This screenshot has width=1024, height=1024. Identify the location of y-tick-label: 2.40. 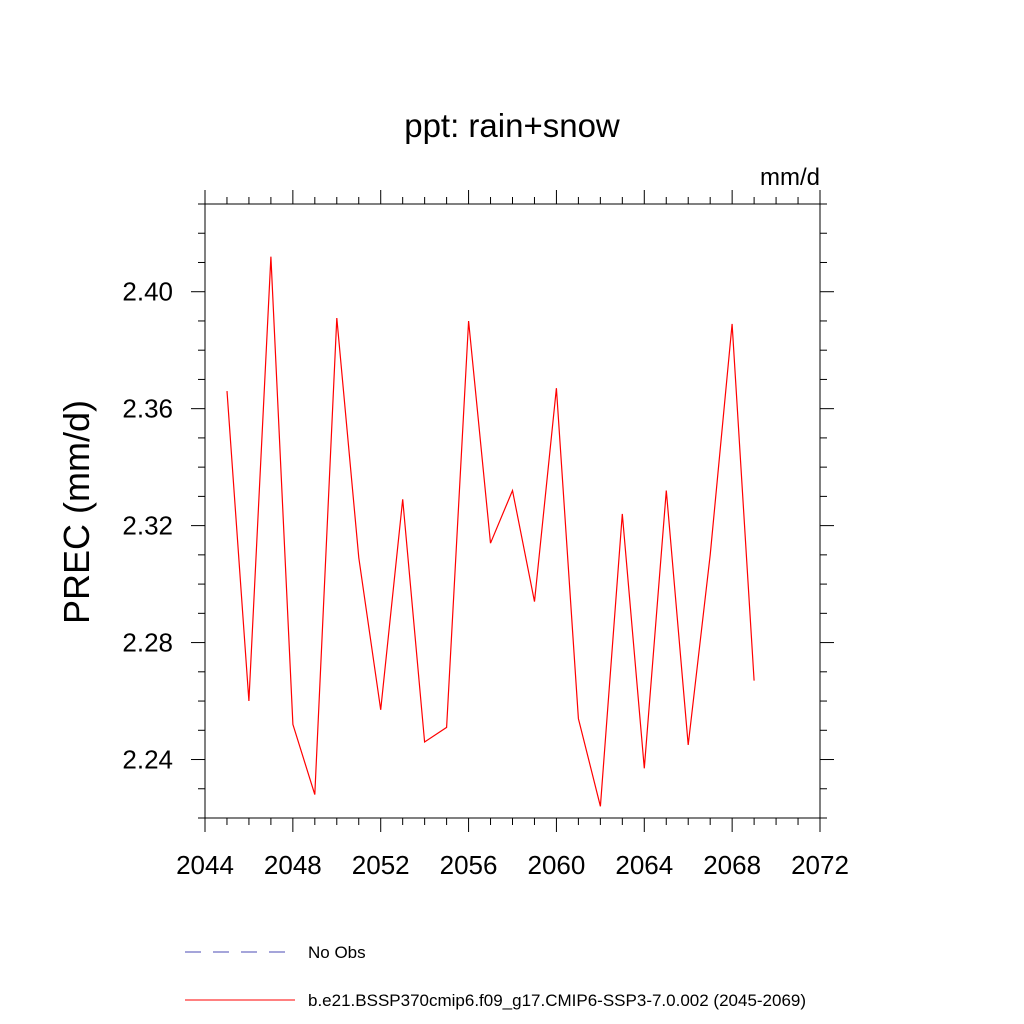
(147, 292).